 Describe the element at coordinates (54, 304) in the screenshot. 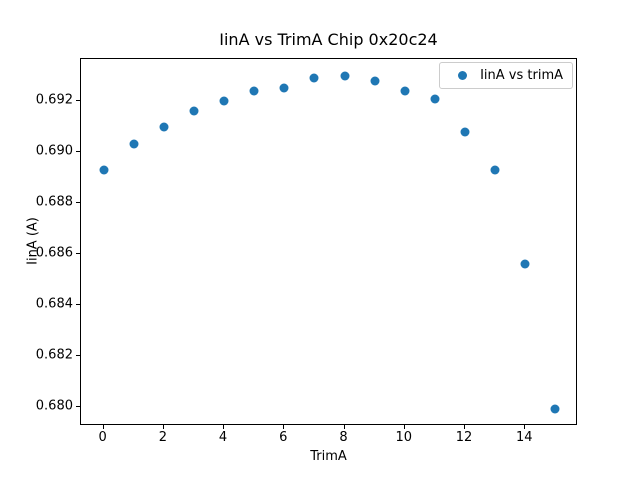

I see `y-tick-label: 0.684` at that location.